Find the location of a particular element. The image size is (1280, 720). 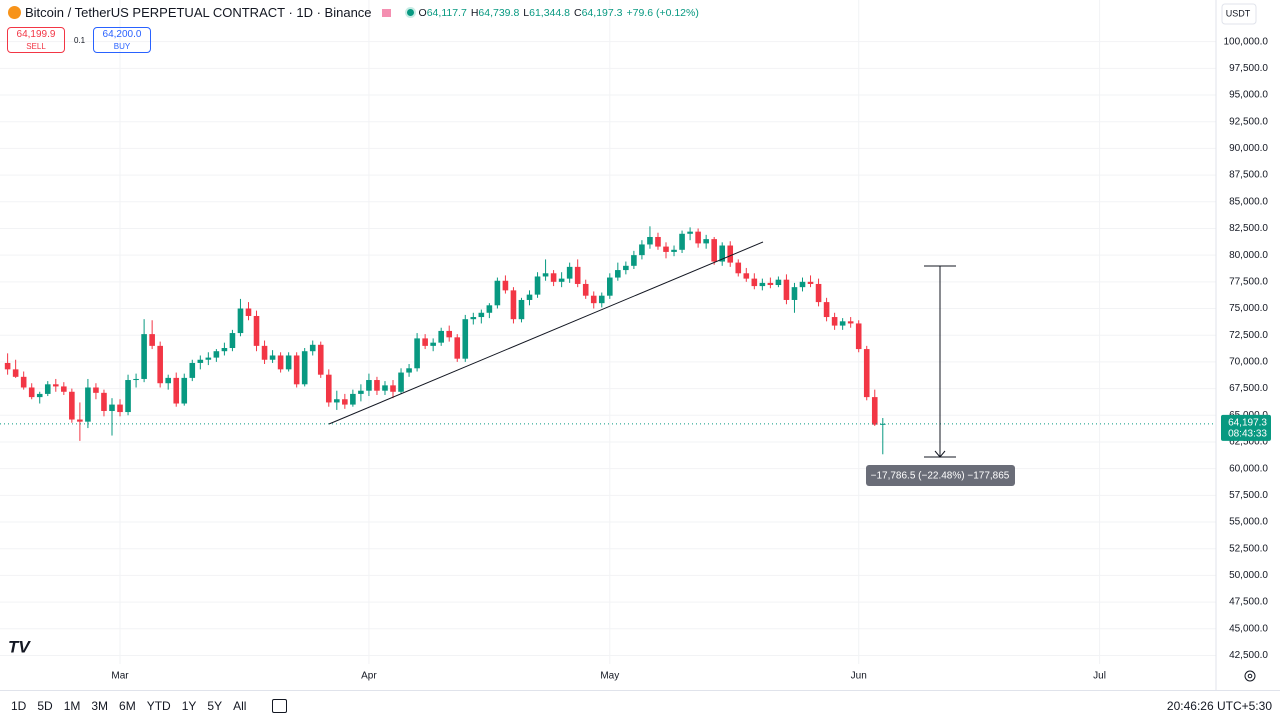

measure-tool is located at coordinates (940, 361).